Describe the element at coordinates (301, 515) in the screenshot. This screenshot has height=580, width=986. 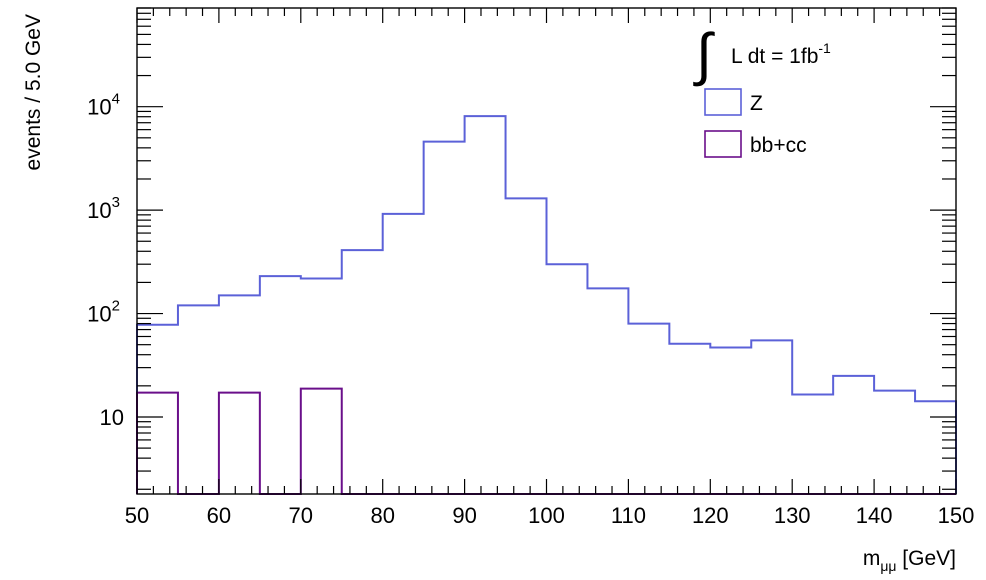
I see `x-tick-label: 70` at that location.